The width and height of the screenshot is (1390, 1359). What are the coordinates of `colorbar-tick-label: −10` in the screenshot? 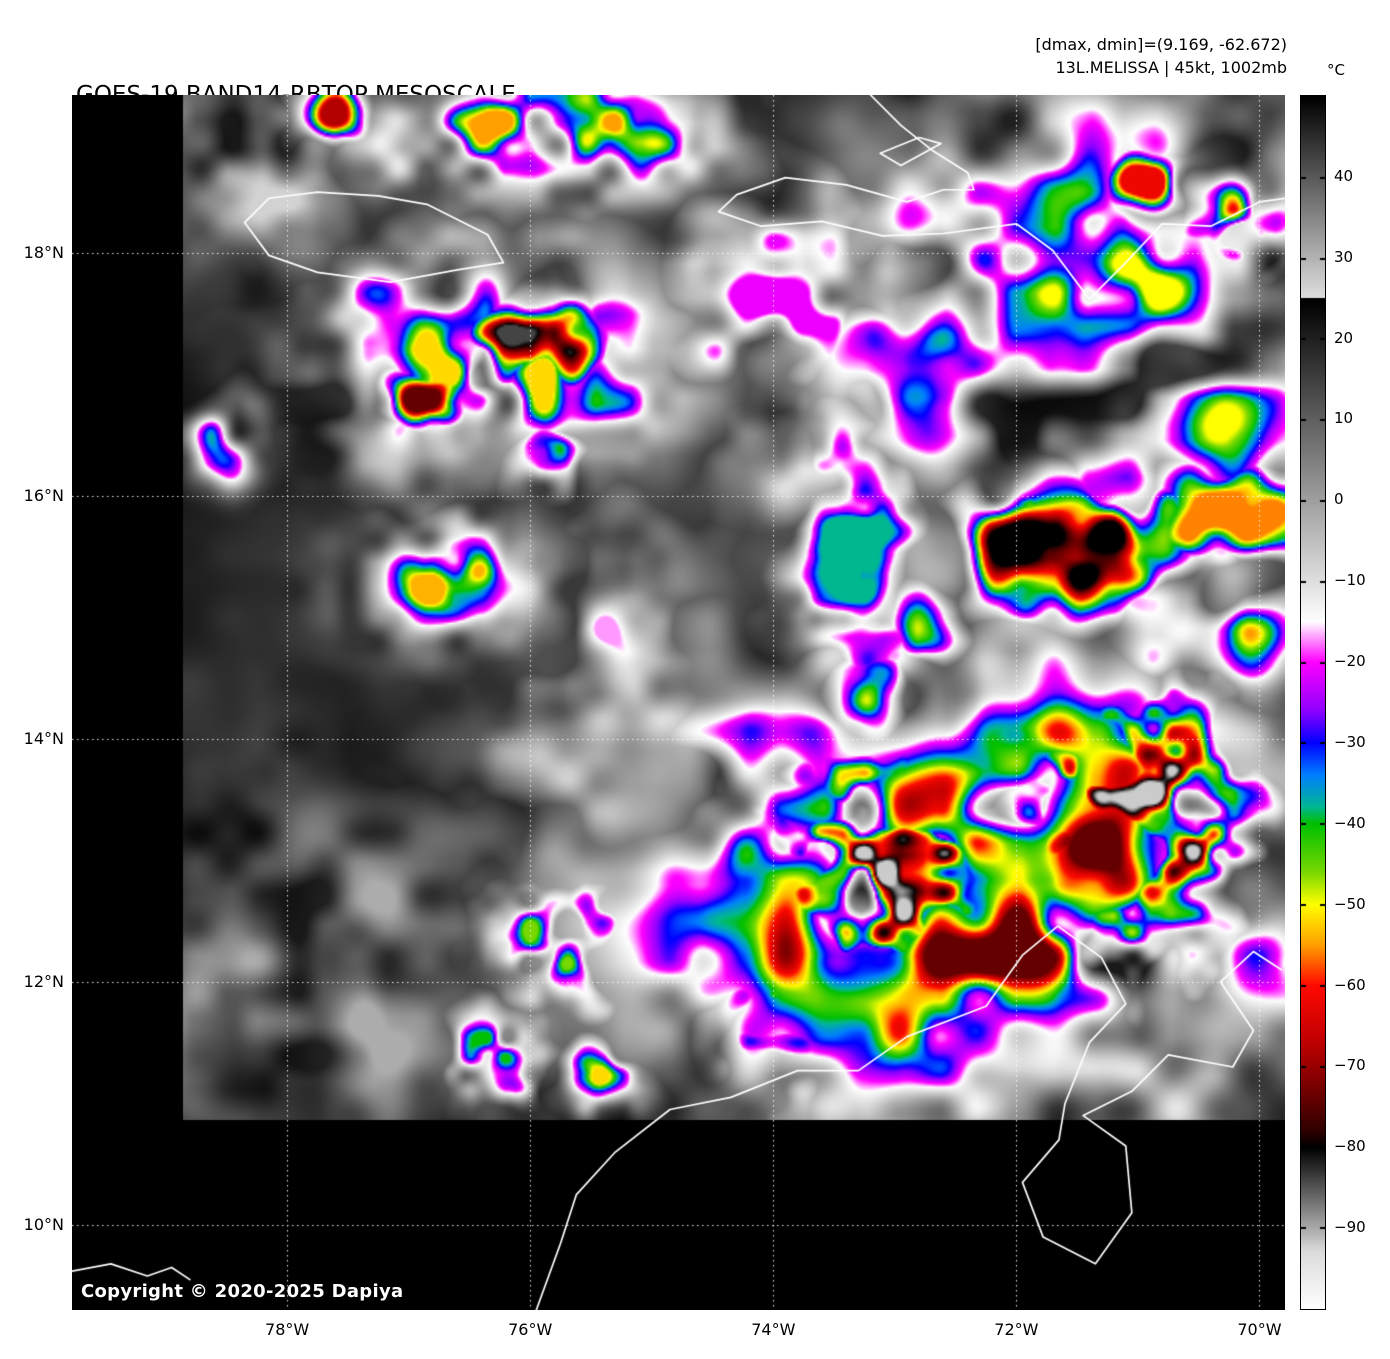 It's located at (1350, 580).